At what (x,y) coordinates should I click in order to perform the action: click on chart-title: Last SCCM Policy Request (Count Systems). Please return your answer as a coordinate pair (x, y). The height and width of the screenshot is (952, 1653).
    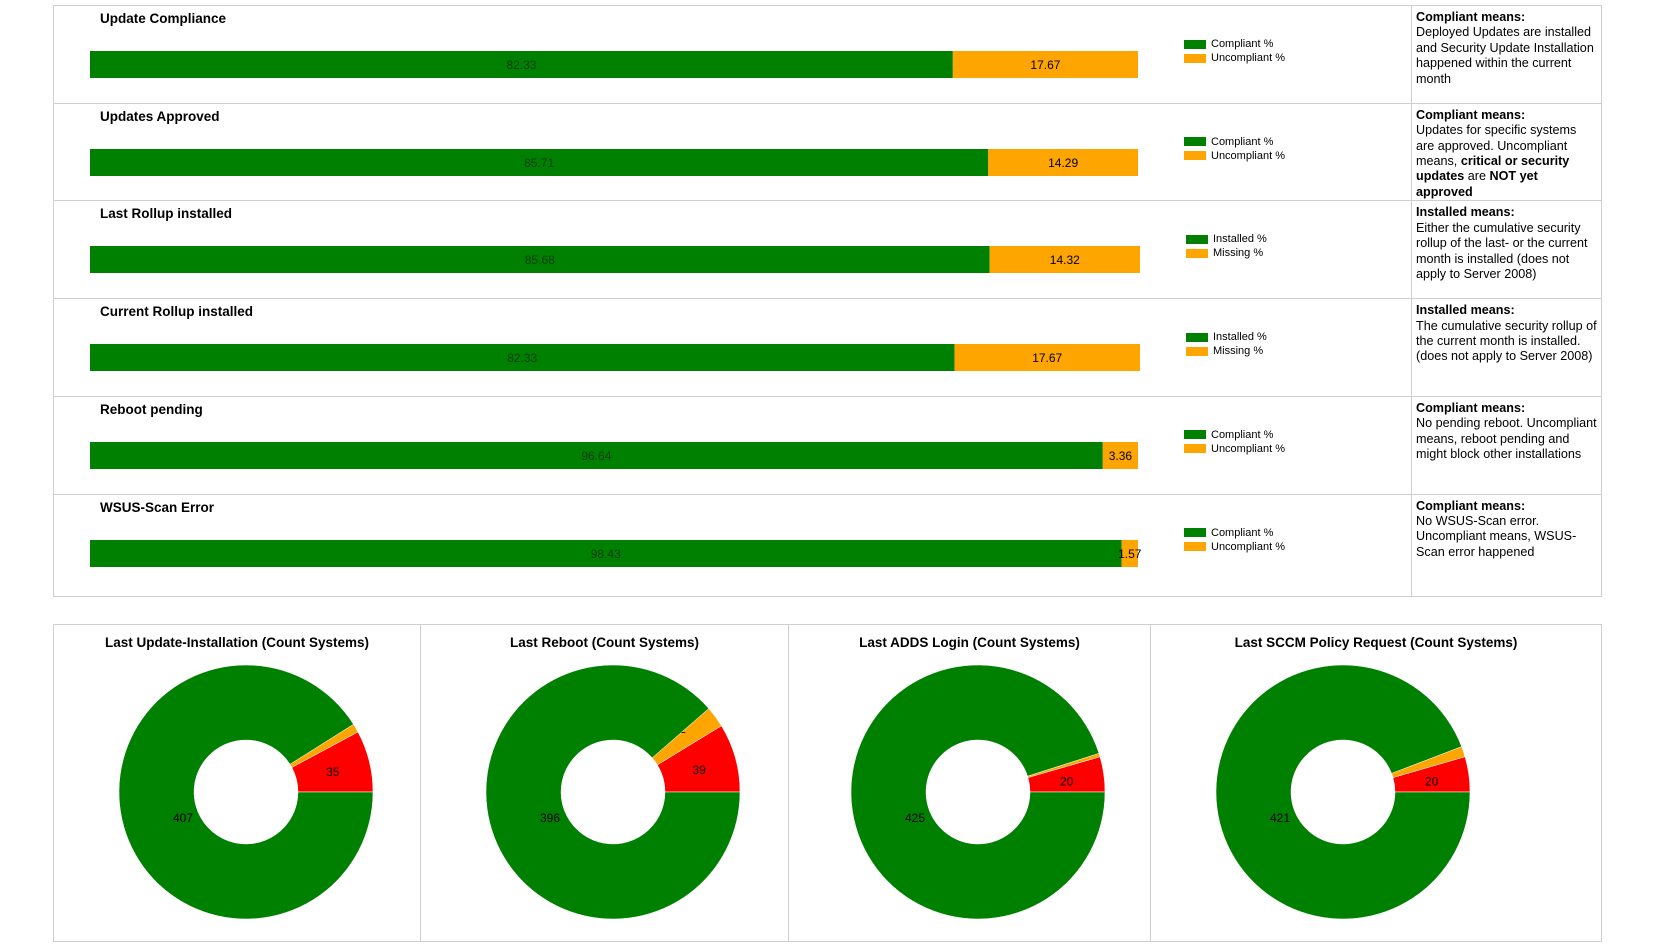
    Looking at the image, I should click on (1376, 642).